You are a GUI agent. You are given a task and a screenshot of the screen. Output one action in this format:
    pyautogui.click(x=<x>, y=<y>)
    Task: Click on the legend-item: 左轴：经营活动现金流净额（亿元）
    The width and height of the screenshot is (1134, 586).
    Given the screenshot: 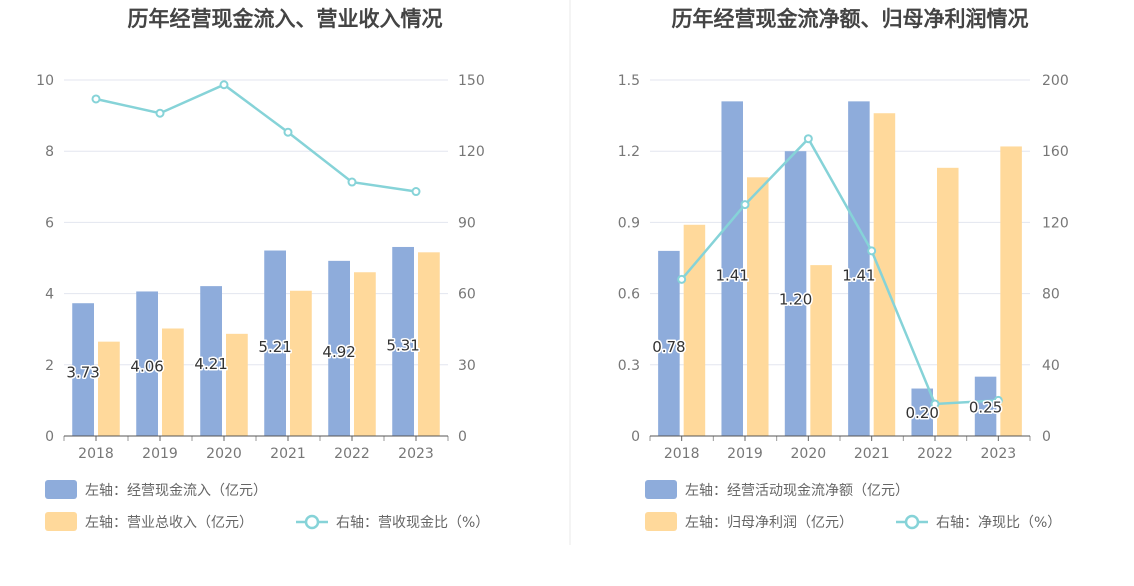 What is the action you would take?
    pyautogui.click(x=777, y=489)
    